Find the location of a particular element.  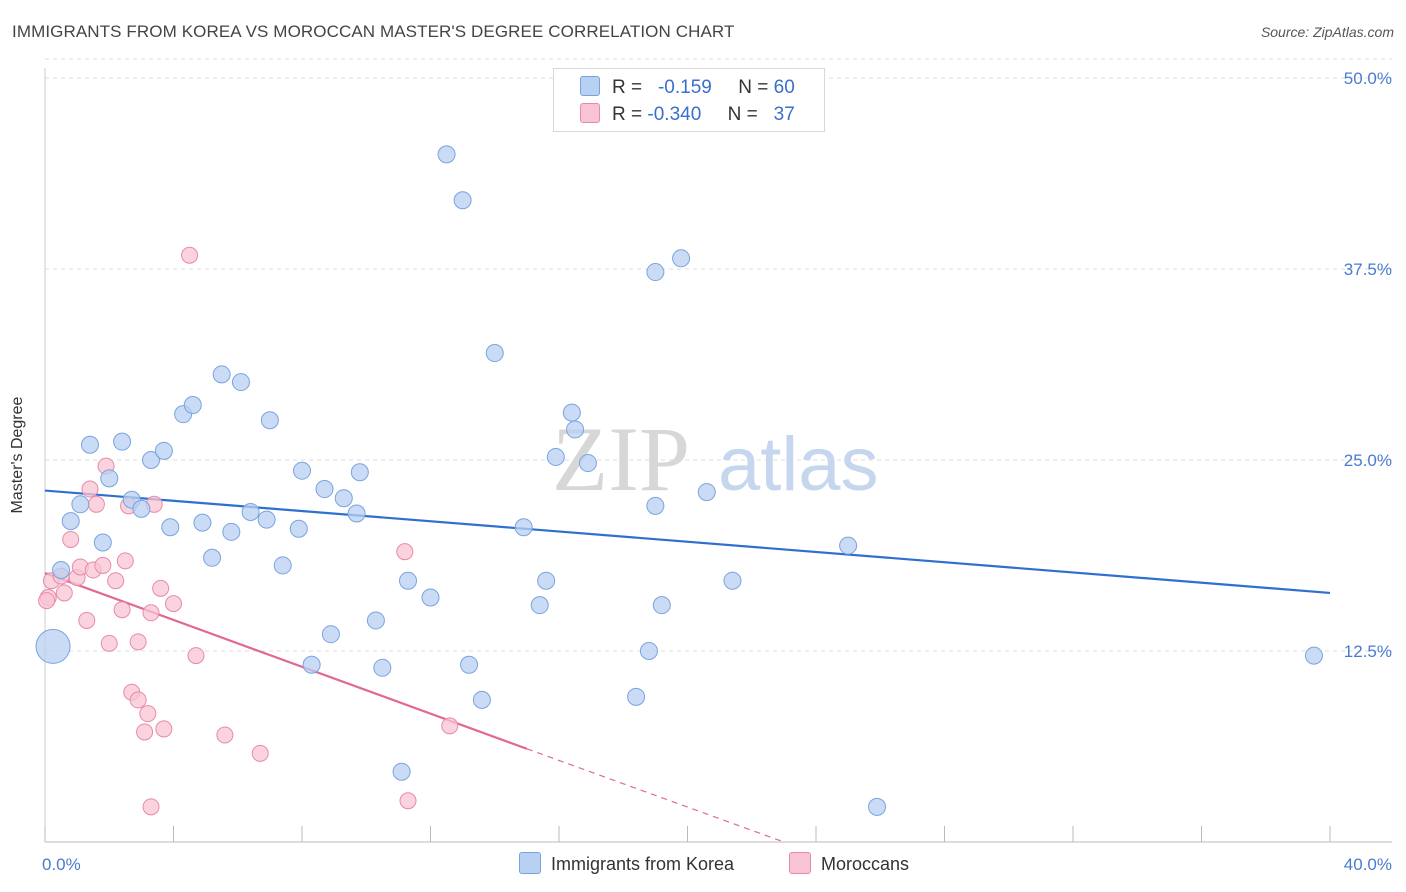

legend-n-value: 37 is located at coordinates (784, 114).